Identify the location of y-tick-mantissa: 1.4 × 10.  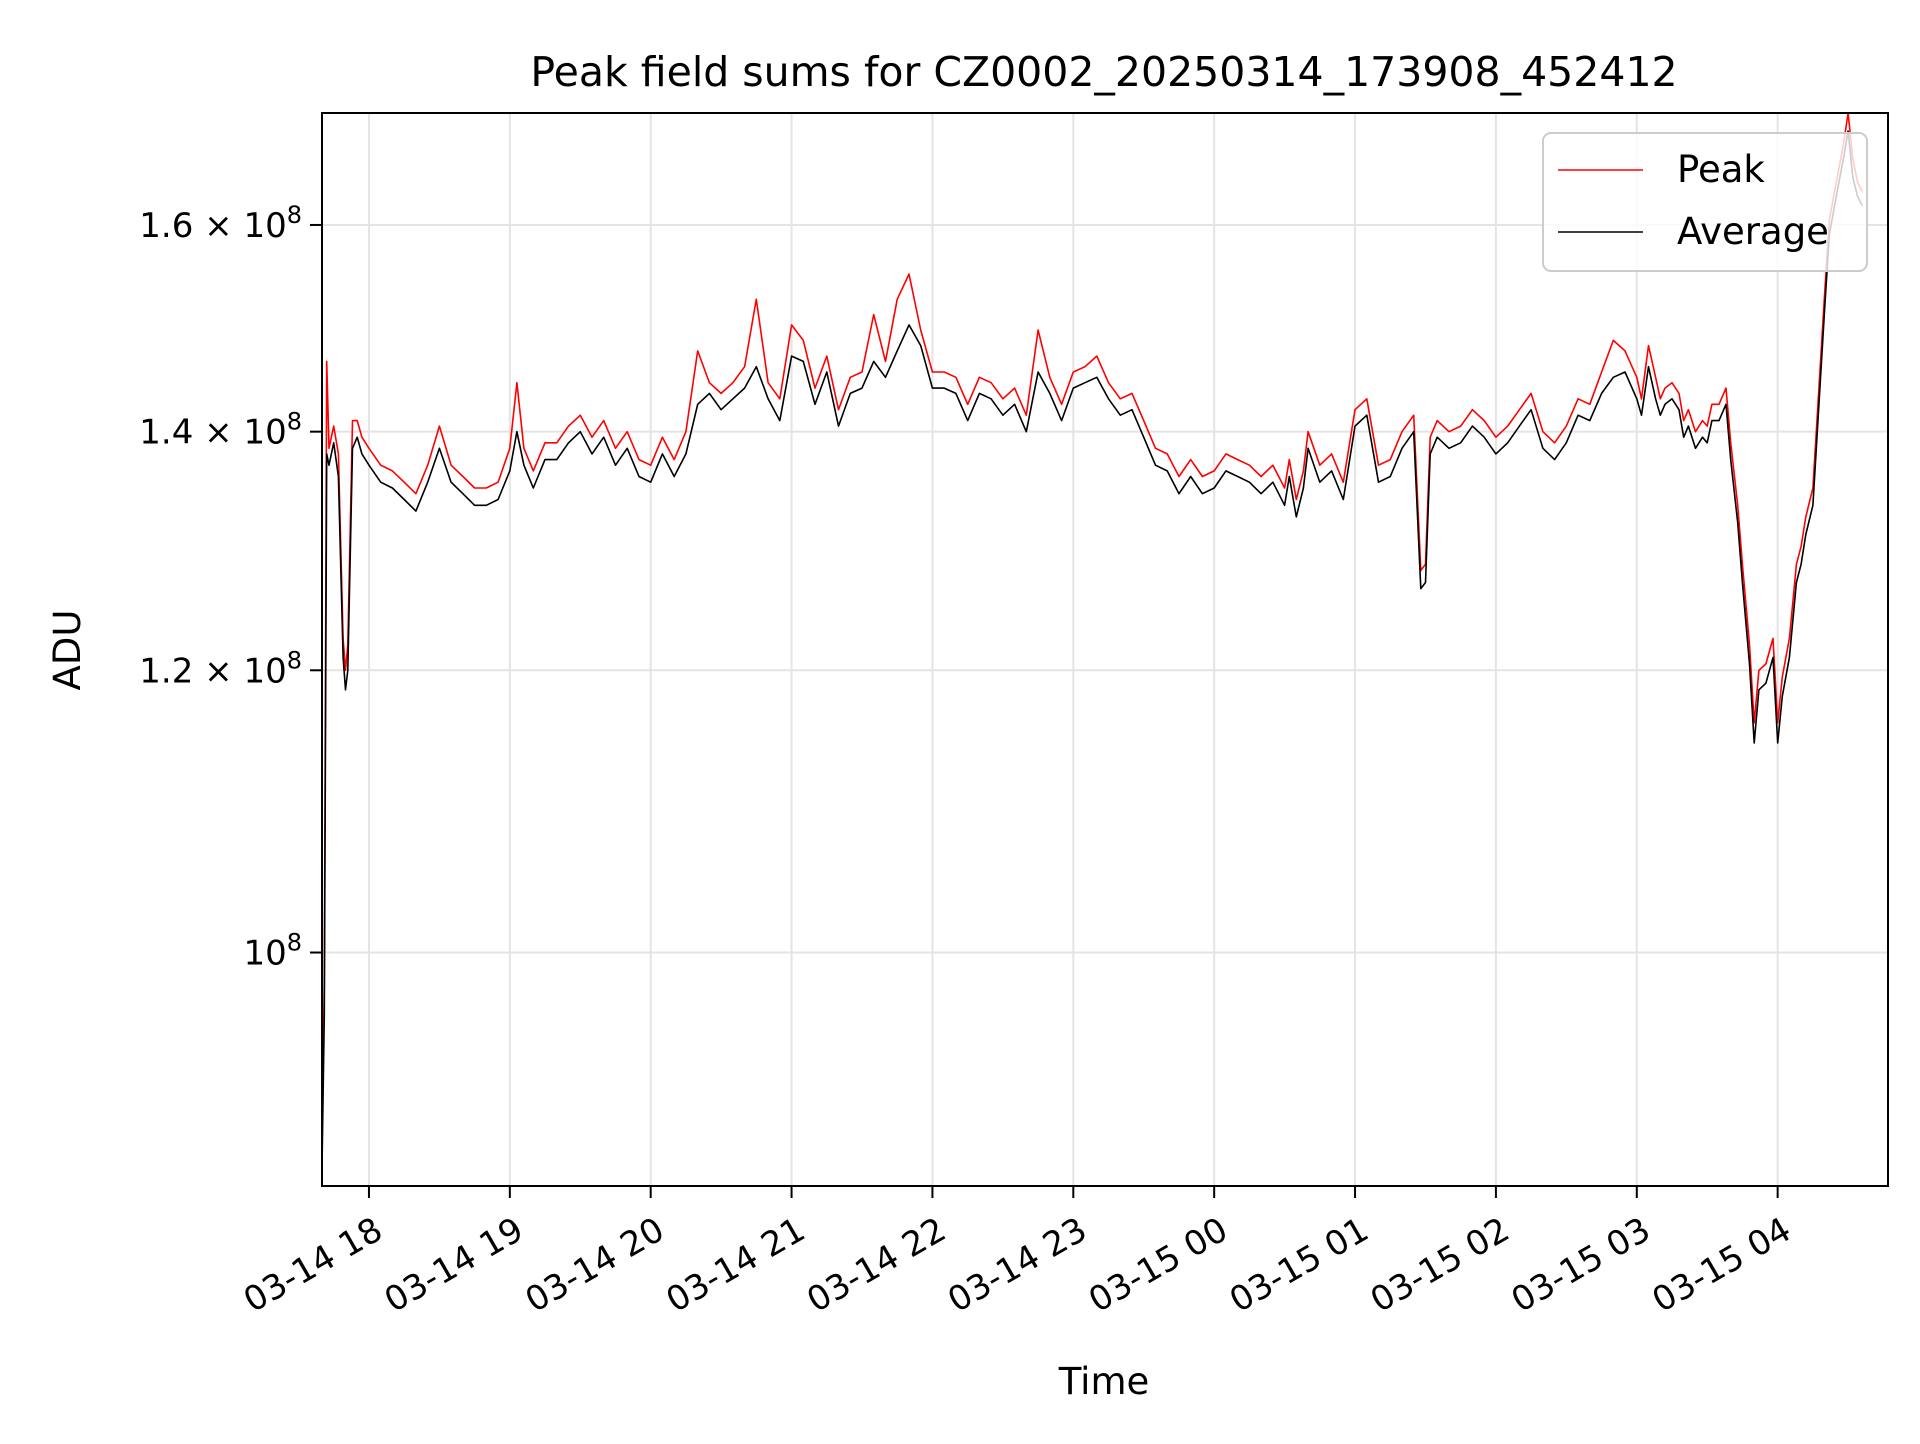
(212, 433).